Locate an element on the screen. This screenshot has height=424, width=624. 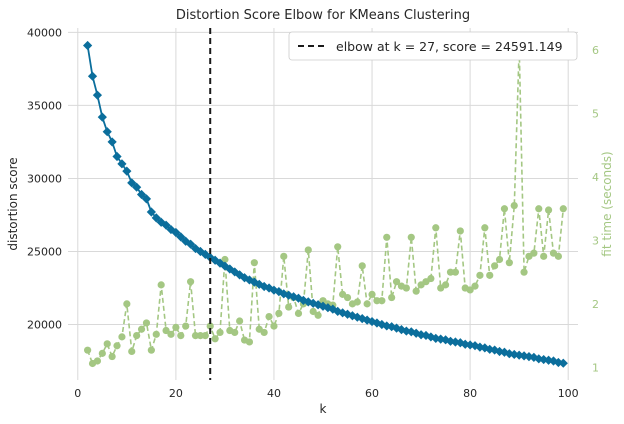
y-tick-label: 20000 is located at coordinates (44, 324).